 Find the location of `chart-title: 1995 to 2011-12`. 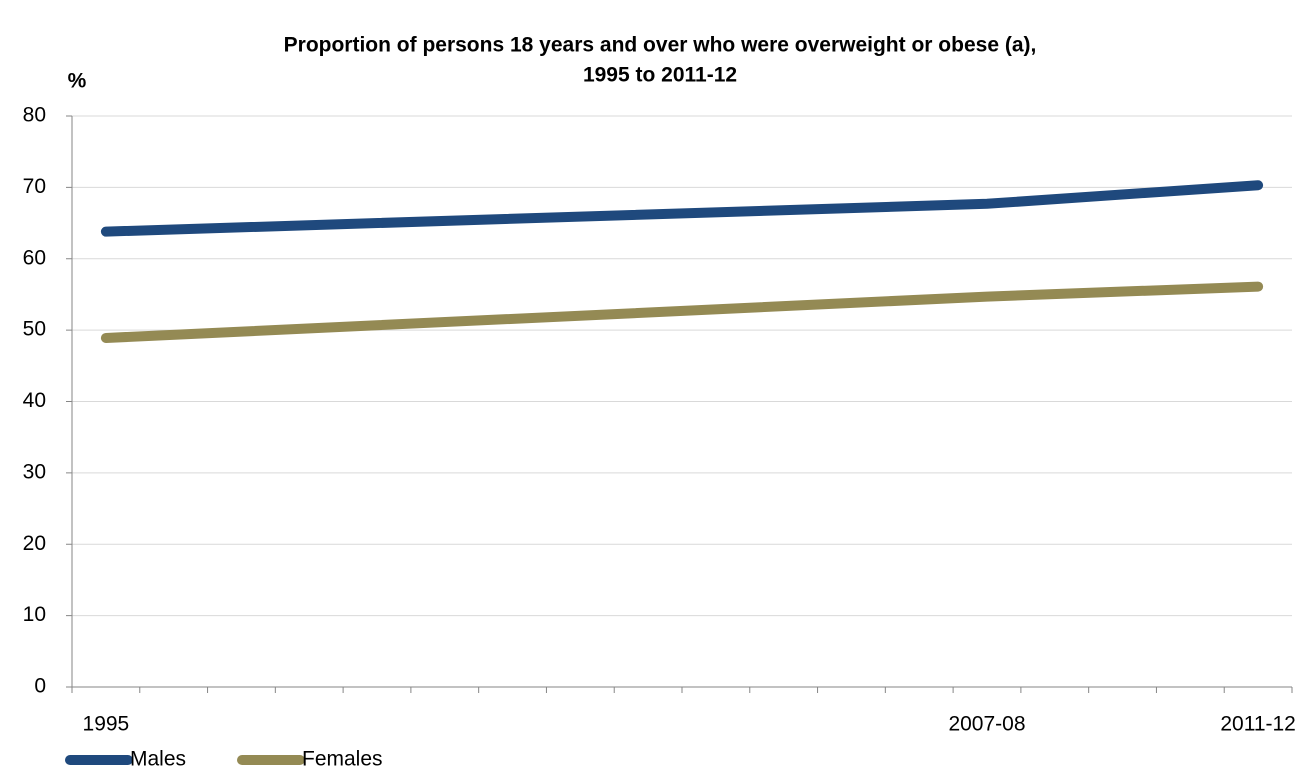

chart-title: 1995 to 2011-12 is located at coordinates (660, 75).